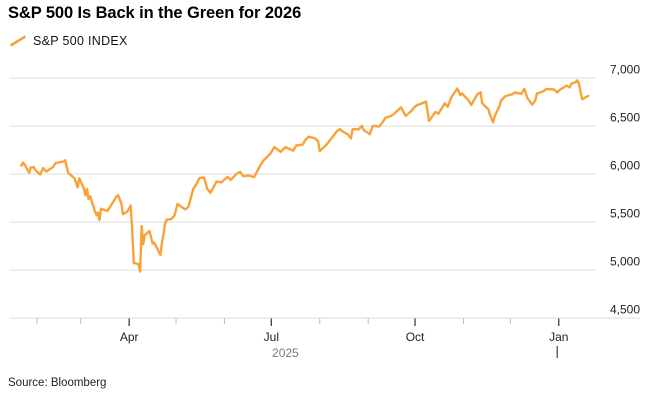 The width and height of the screenshot is (660, 406). I want to click on y-axis-label: 6,500, so click(625, 118).